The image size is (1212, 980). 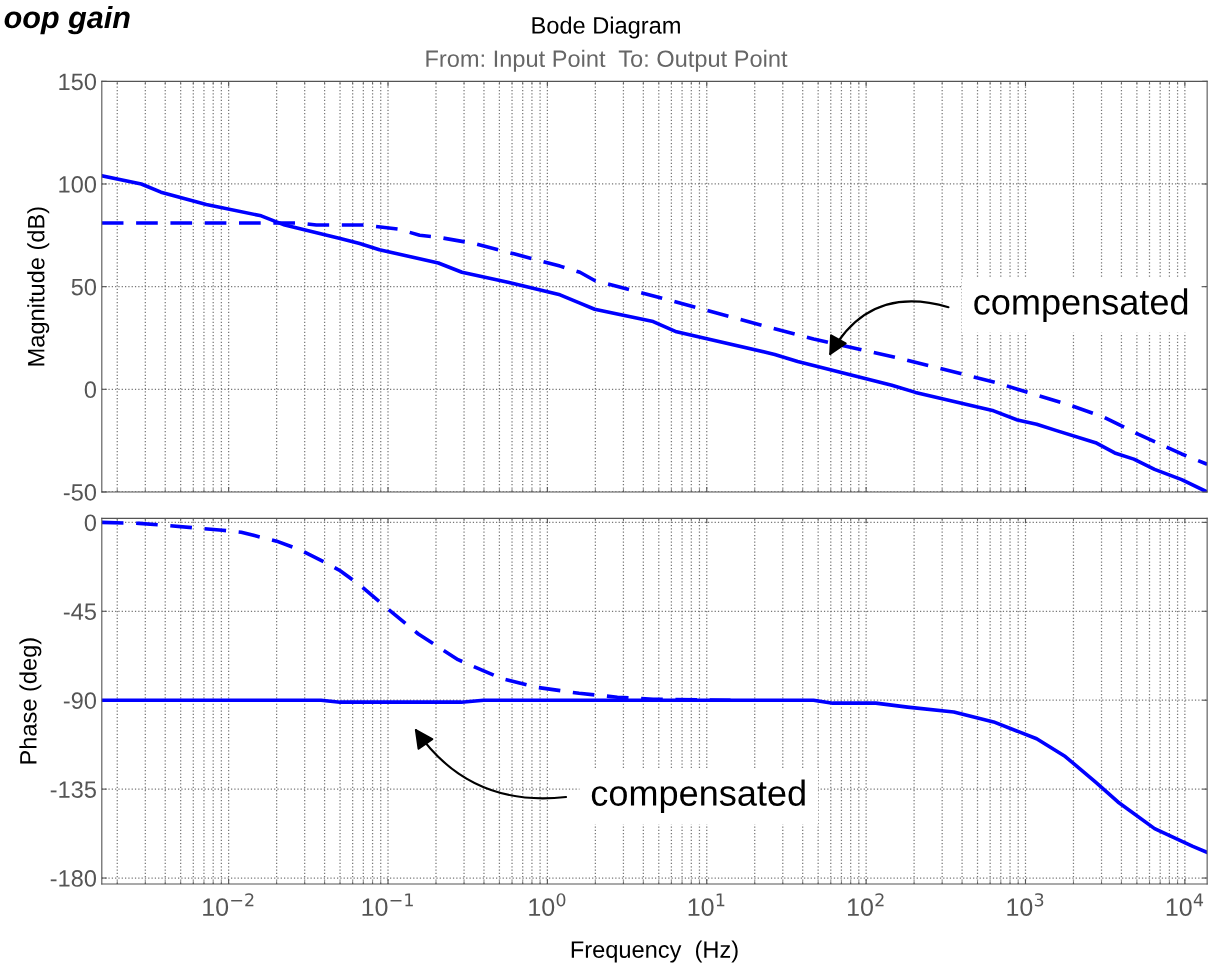 I want to click on y-tick-label: 50, so click(x=84, y=287).